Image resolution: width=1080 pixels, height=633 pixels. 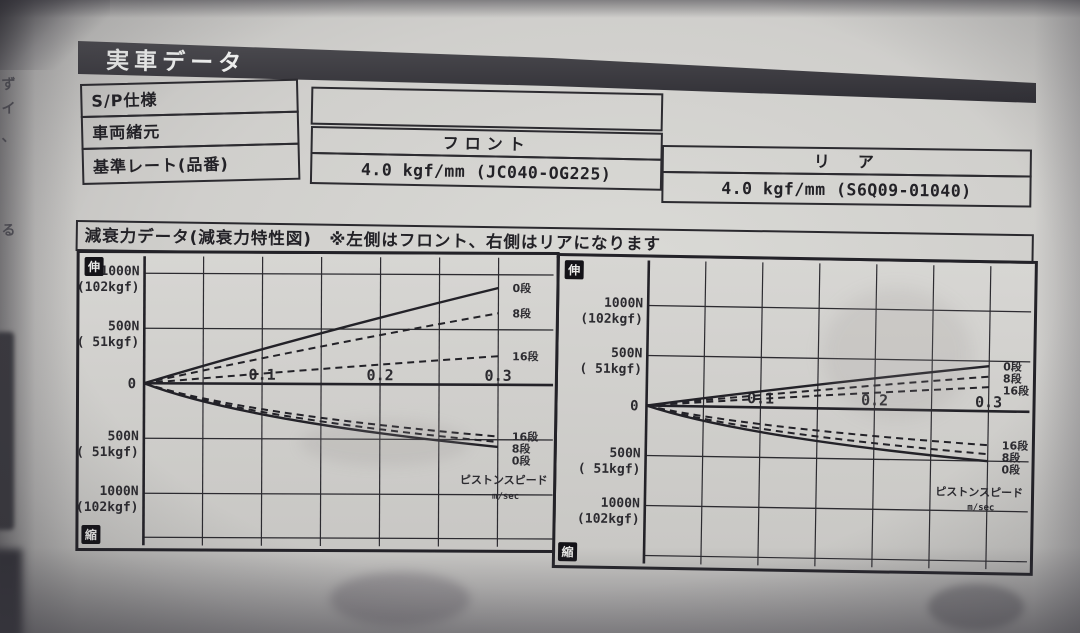 I want to click on series-line-16段-comp, so click(x=817, y=425).